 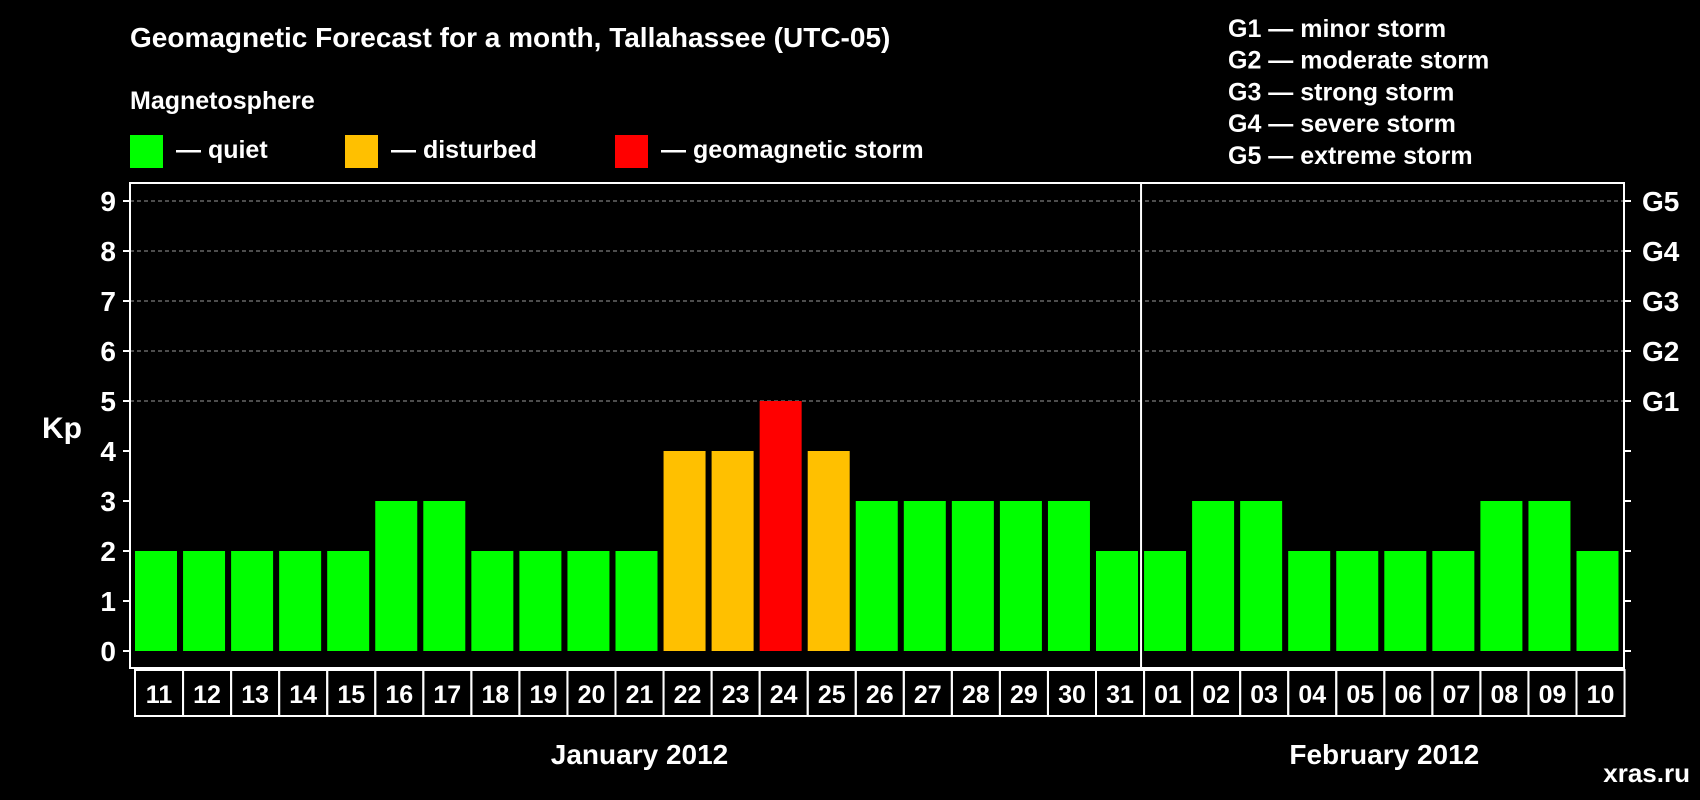 I want to click on day-label-25: 25, so click(x=832, y=695).